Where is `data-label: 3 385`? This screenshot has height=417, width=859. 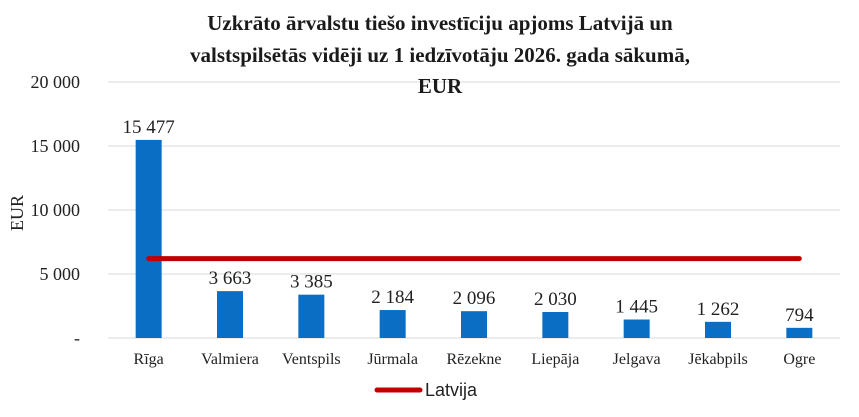 data-label: 3 385 is located at coordinates (311, 282).